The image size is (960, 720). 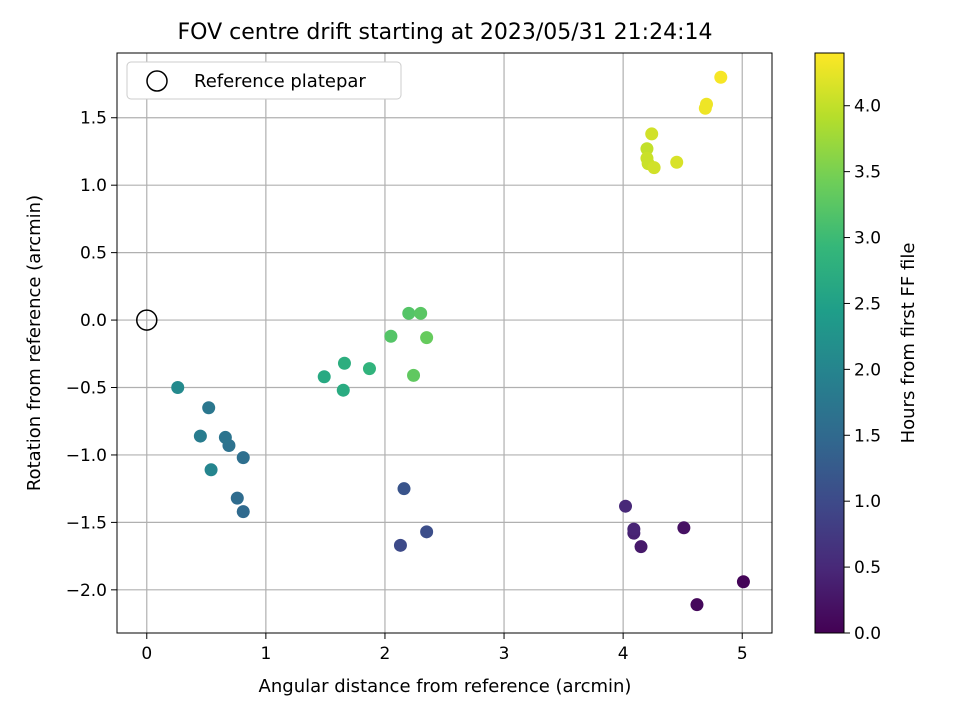 I want to click on y-axis-ticks: −2.0 −1.5 −1.0 −0.5 0.0 0.5 1.0 1.5, so click(x=91, y=355).